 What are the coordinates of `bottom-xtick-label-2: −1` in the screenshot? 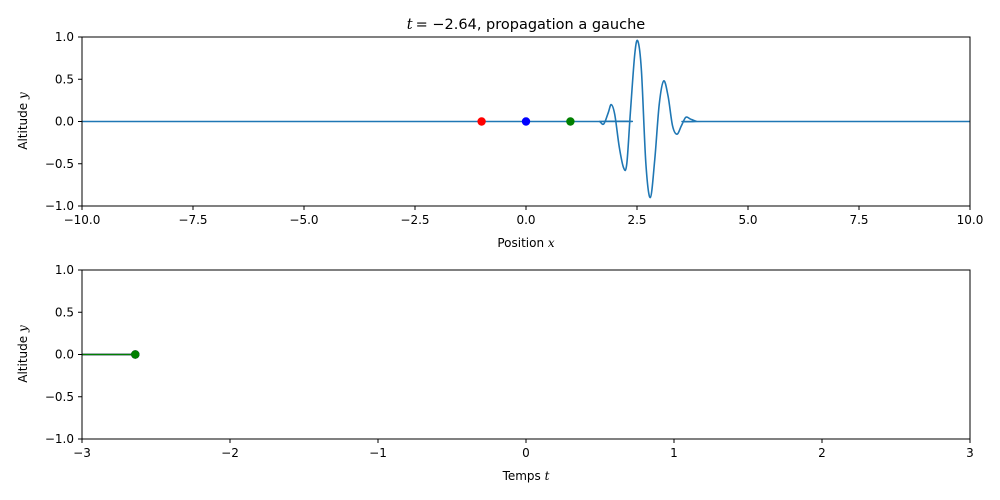 It's located at (378, 453).